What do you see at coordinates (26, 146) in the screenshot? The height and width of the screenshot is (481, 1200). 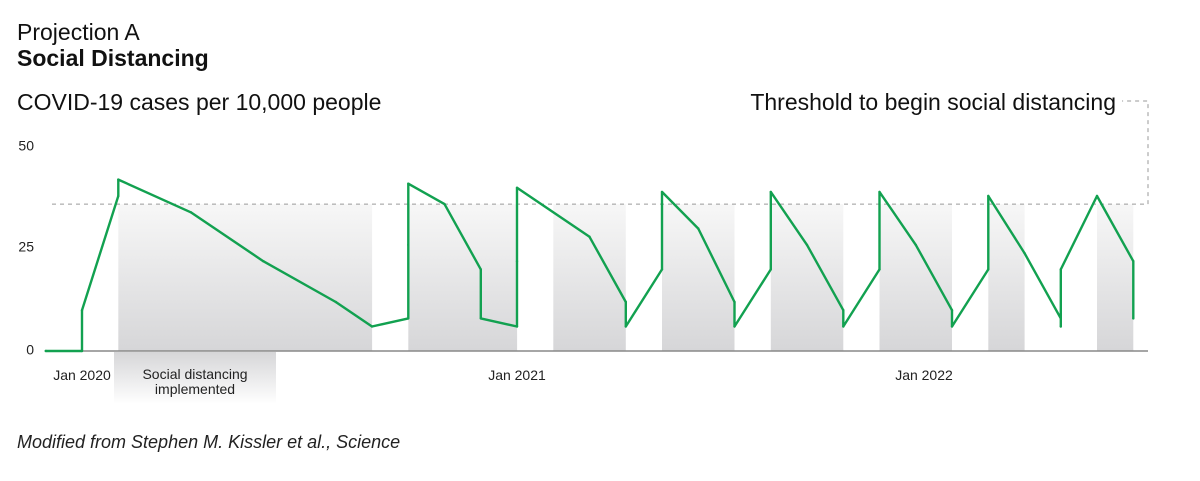 I see `y-tick-50: 50` at bounding box center [26, 146].